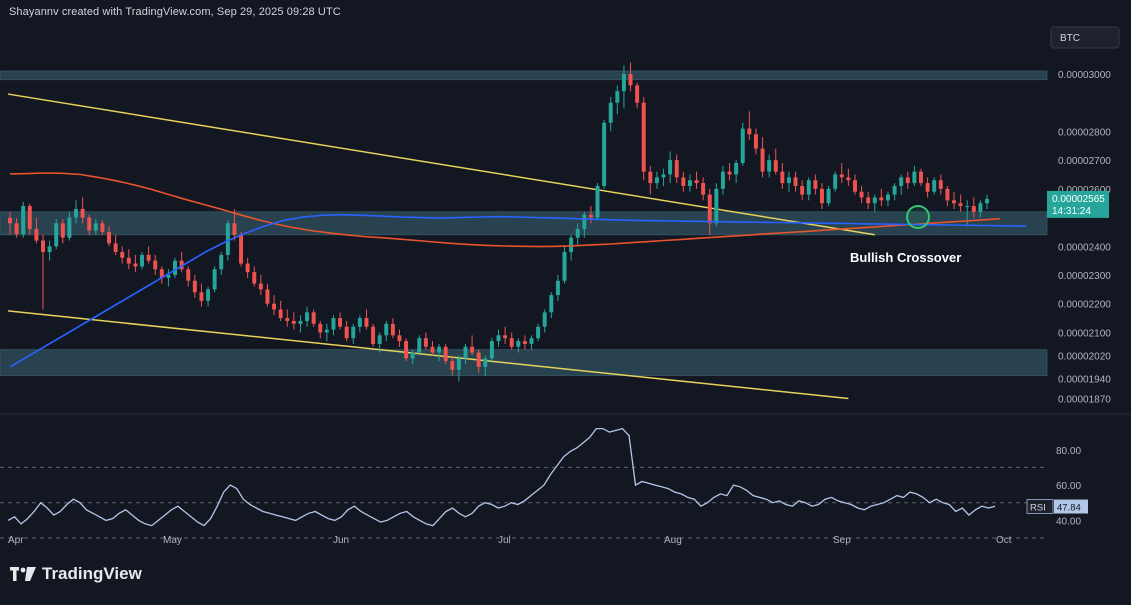  I want to click on symbol-badge: BTC, so click(1085, 37).